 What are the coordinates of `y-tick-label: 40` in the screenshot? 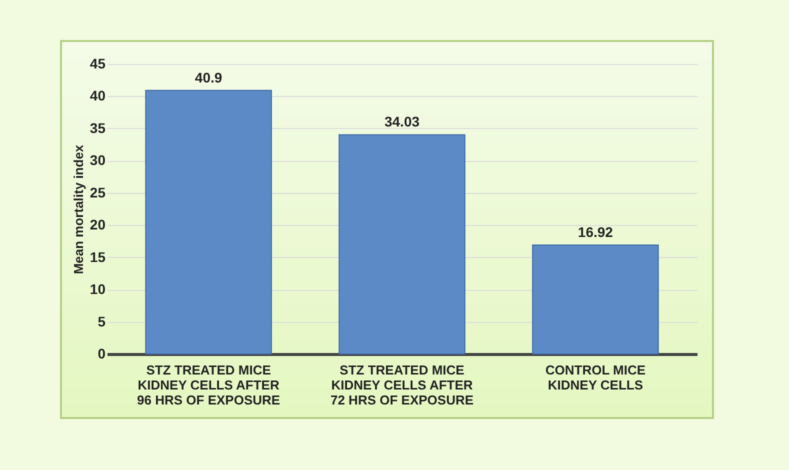 It's located at (98, 96).